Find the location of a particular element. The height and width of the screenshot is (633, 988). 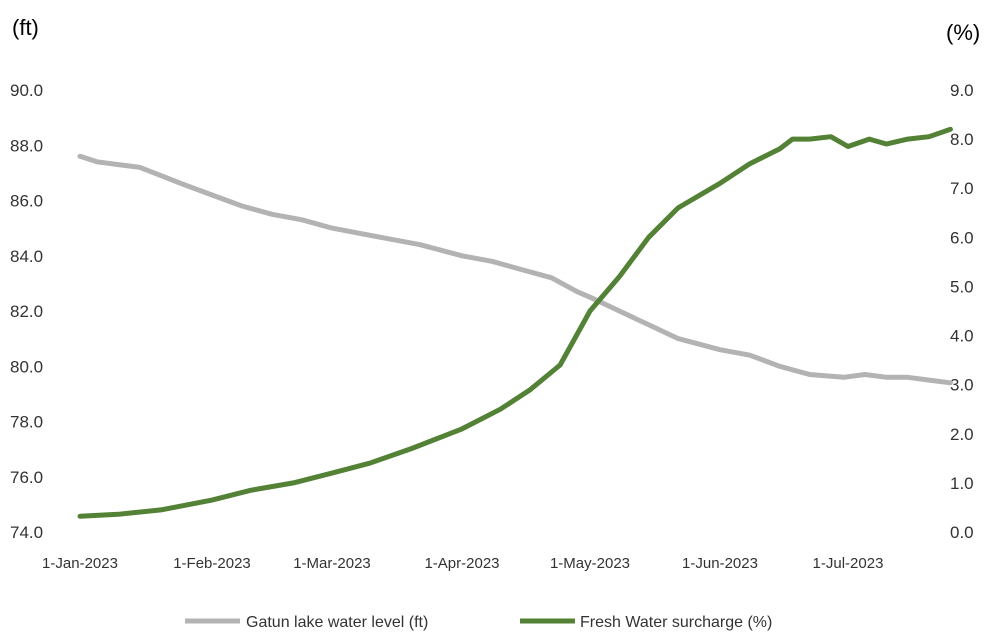

left-tick-label: 82.0 is located at coordinates (26, 311).